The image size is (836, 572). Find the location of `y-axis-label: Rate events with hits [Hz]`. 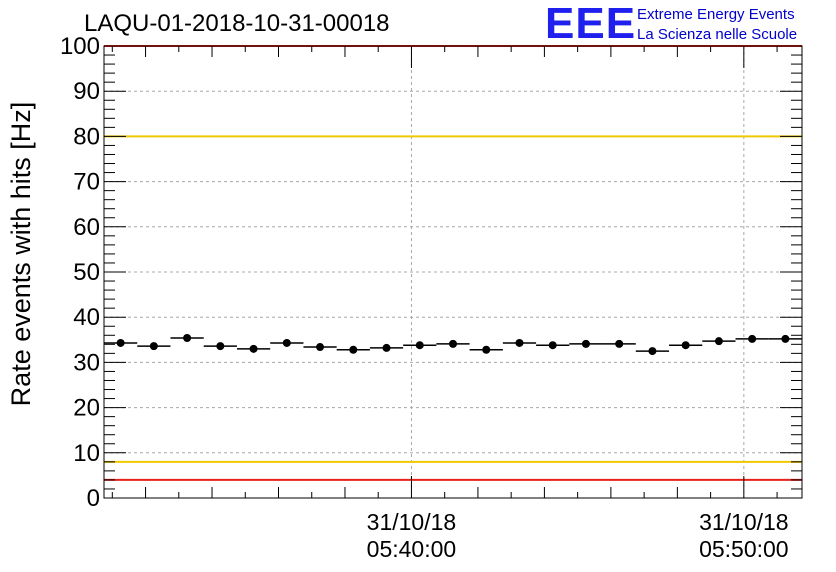

y-axis-label: Rate events with hits [Hz] is located at coordinates (21, 254).